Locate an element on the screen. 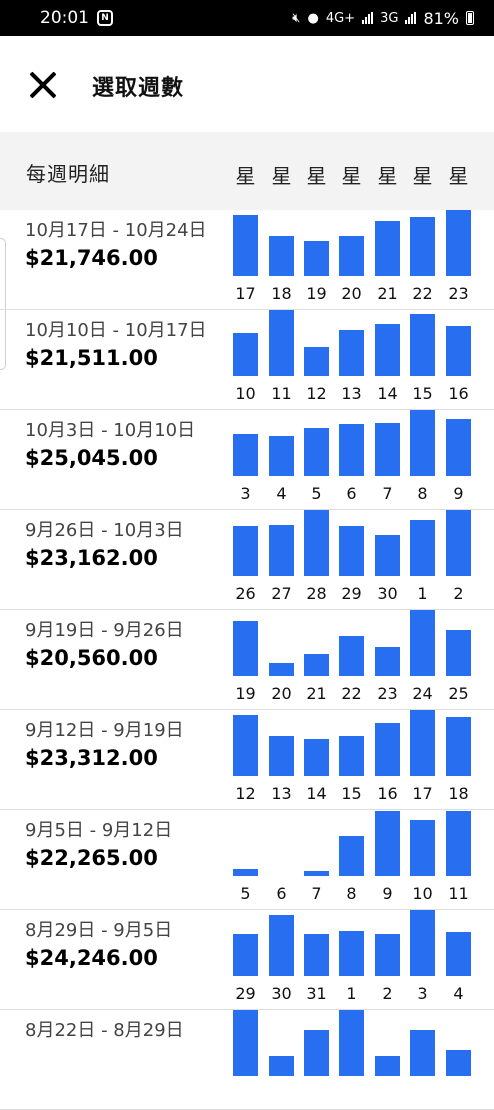 This screenshot has width=494, height=1110. status-icons: 🔇︎ ● 4G+ 3G 81% is located at coordinates (383, 18).